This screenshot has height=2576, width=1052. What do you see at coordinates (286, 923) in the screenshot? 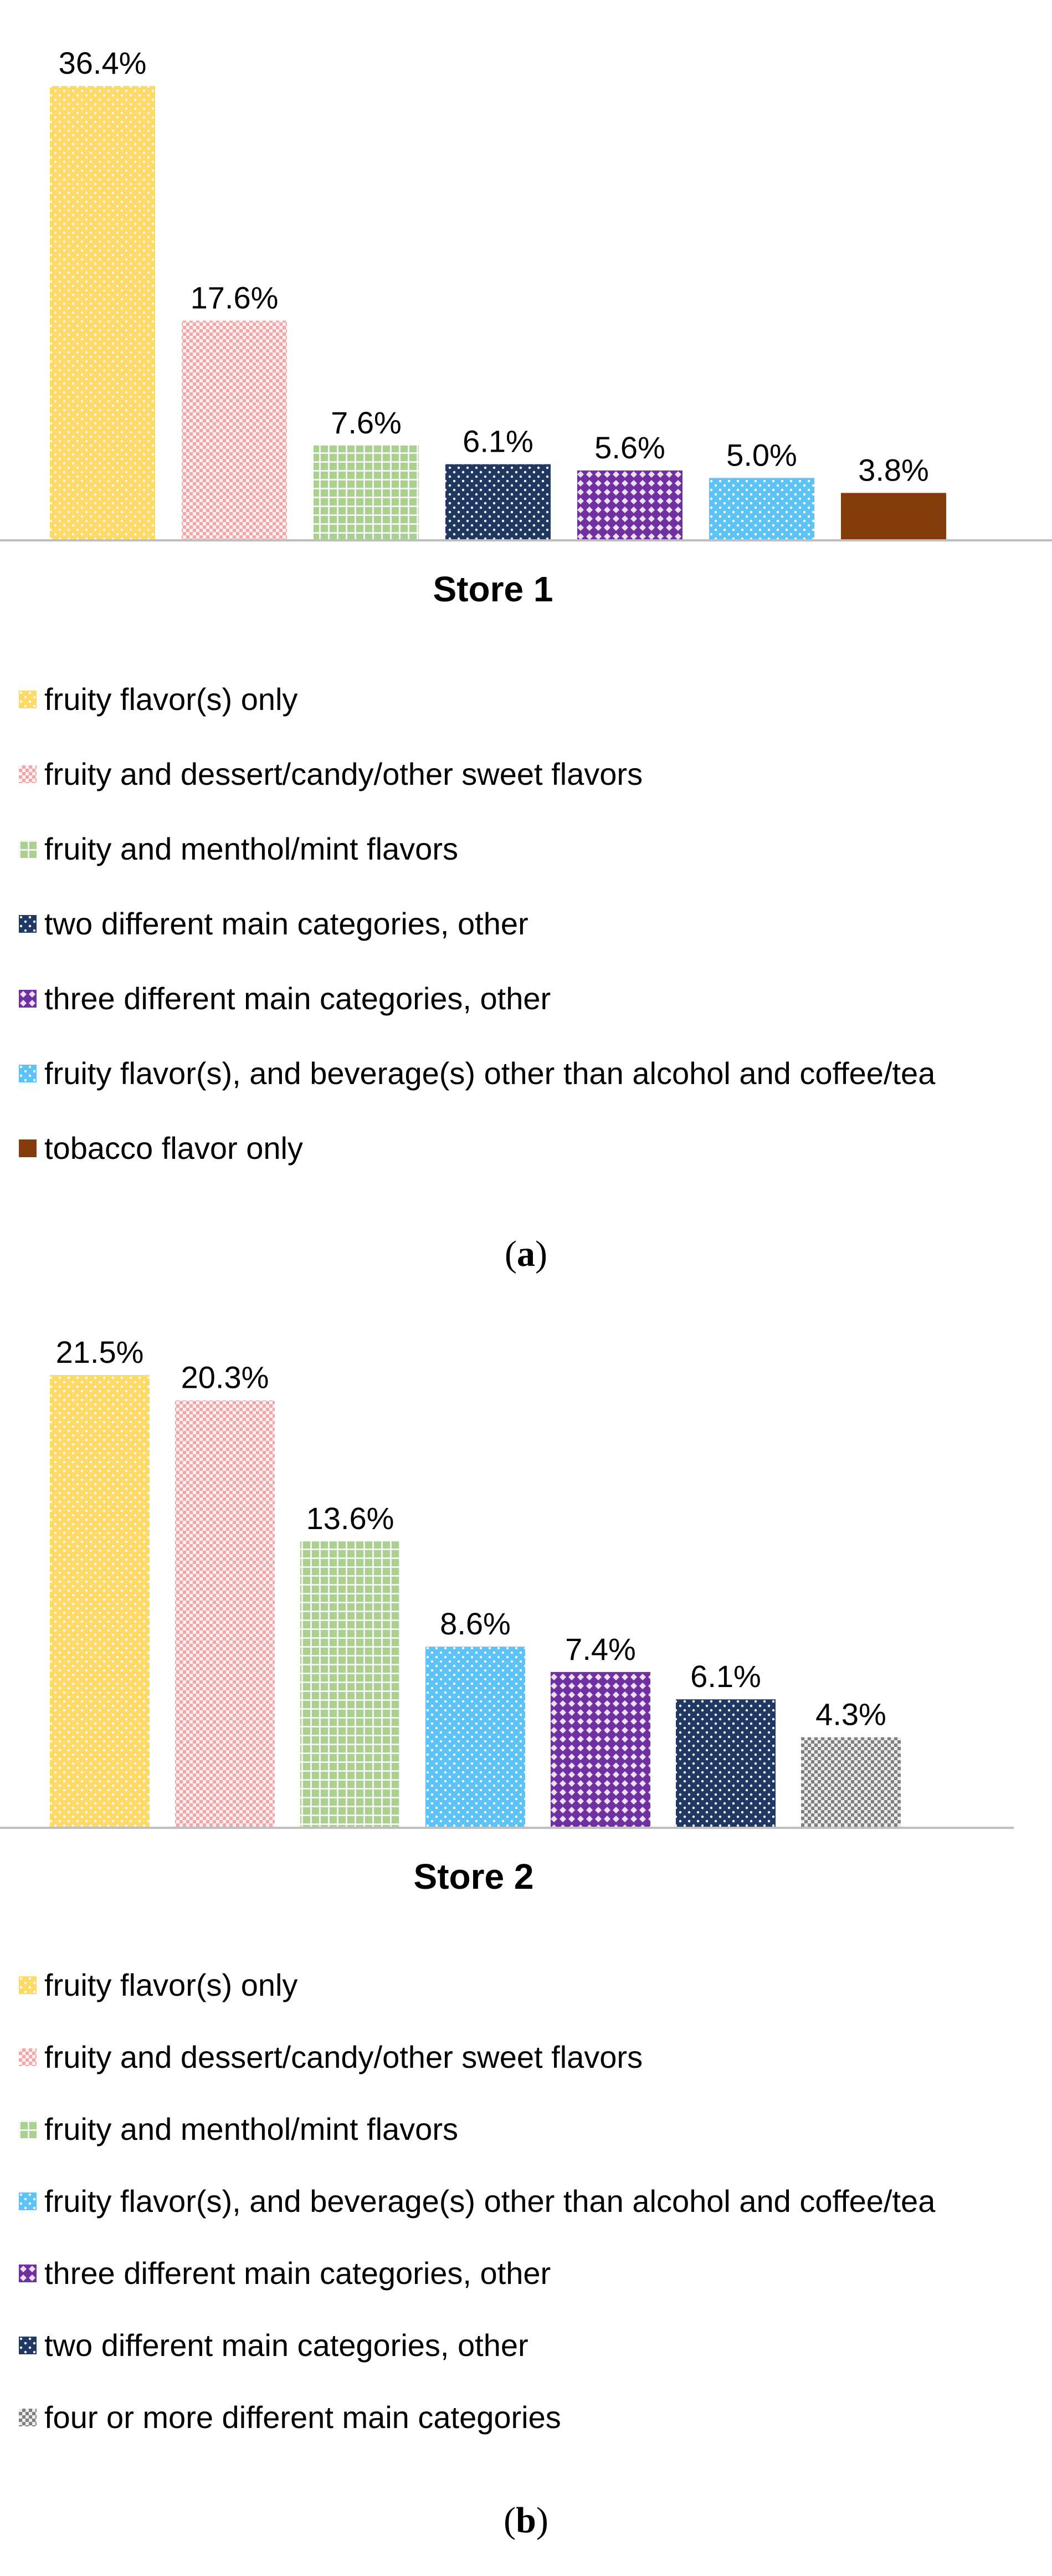
I see `legend-label-4: two different main categories, other` at bounding box center [286, 923].